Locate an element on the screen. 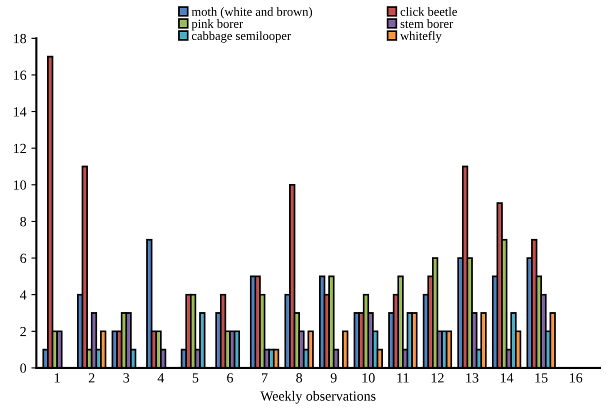  x-tick-label: 14 is located at coordinates (507, 377).